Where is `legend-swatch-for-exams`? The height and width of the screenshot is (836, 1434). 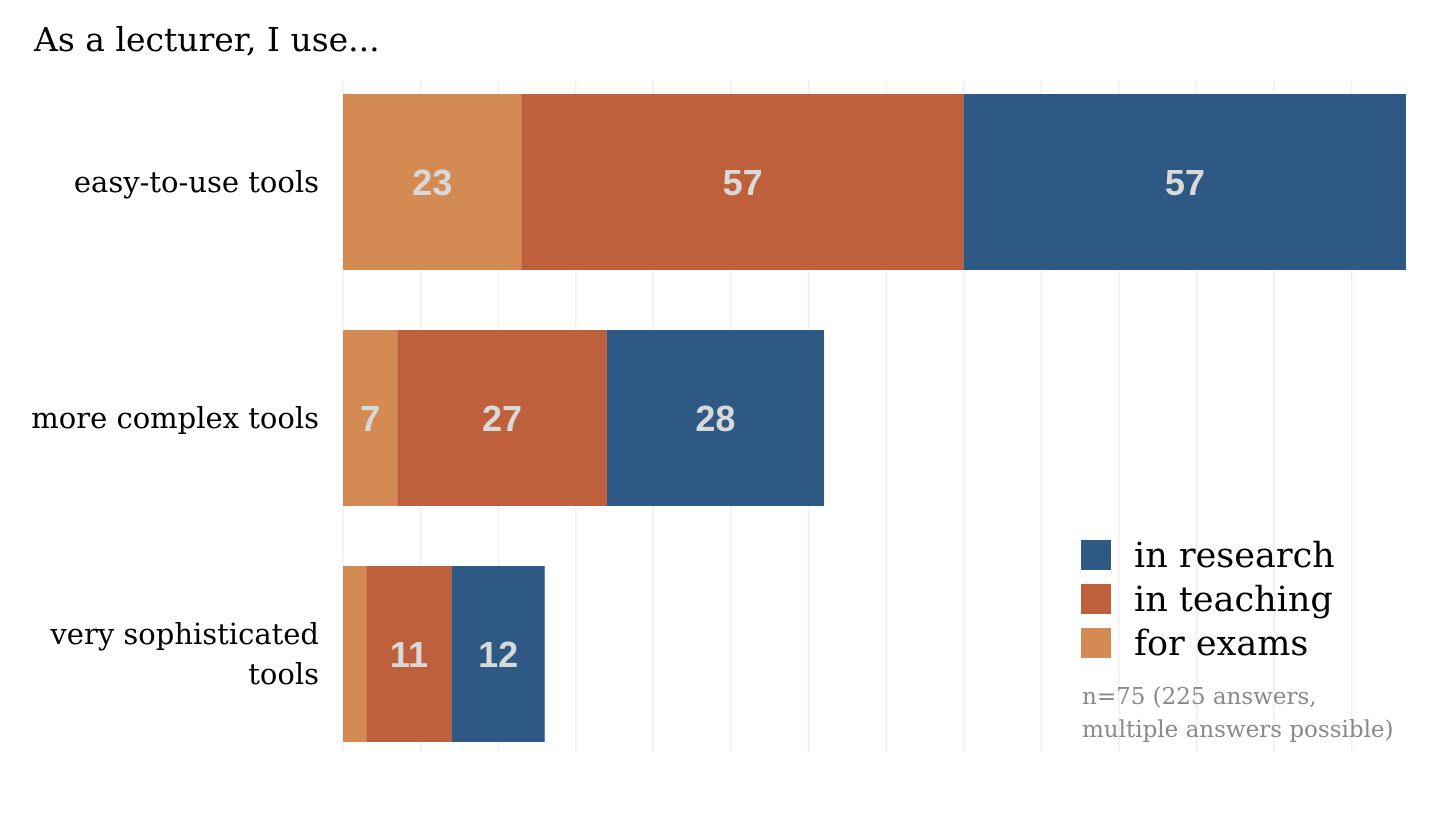 legend-swatch-for-exams is located at coordinates (1096, 643).